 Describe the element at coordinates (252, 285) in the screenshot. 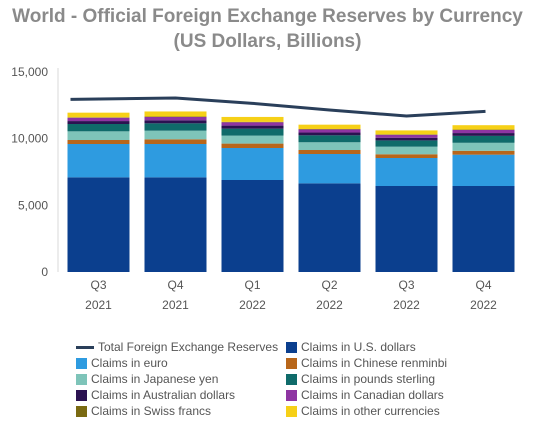

I see `x-tick-label: Q1` at that location.